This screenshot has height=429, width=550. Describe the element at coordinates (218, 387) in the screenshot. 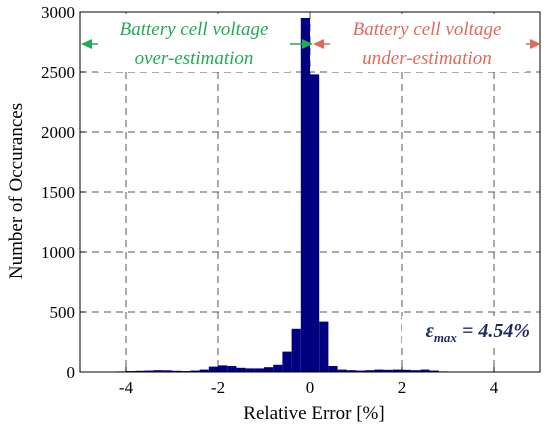

I see `x-tick-label: -2` at that location.